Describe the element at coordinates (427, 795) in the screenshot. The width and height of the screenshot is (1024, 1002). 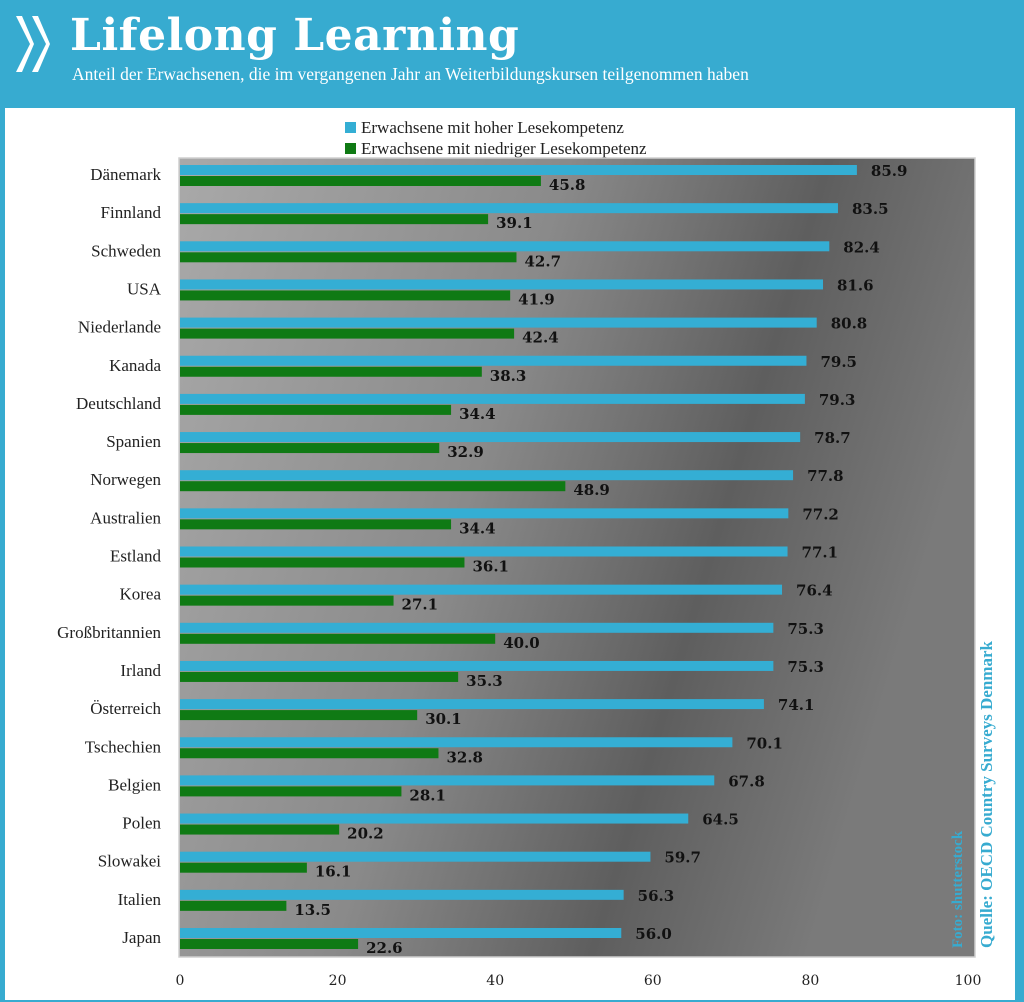
I see `value-label-low: 28.1` at that location.